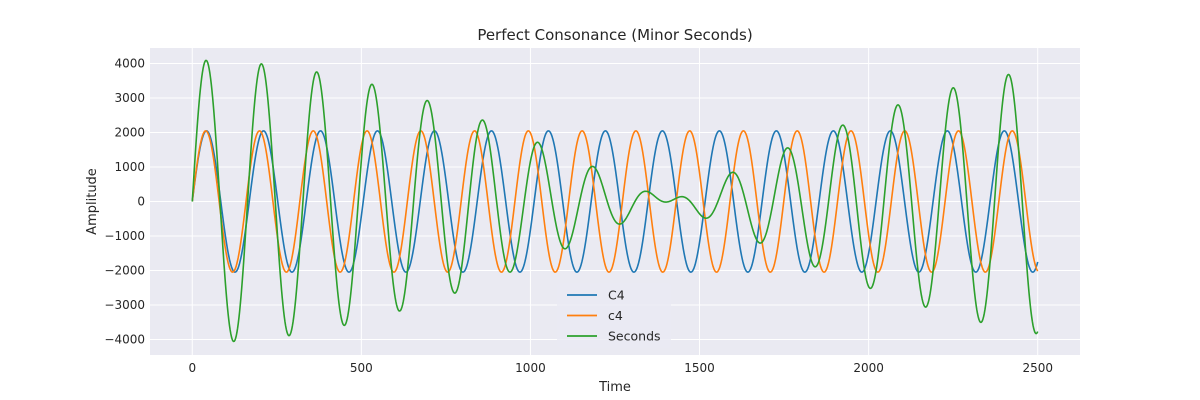 The height and width of the screenshot is (400, 1200). Describe the element at coordinates (634, 336) in the screenshot. I see `legend-label: Seconds` at that location.